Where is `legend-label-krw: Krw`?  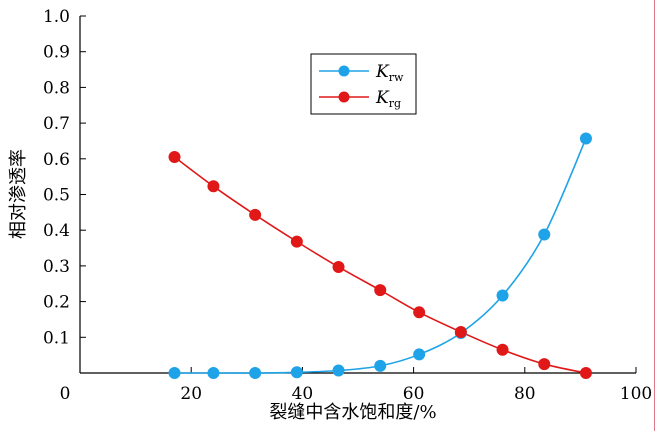 legend-label-krw: Krw is located at coordinates (389, 73).